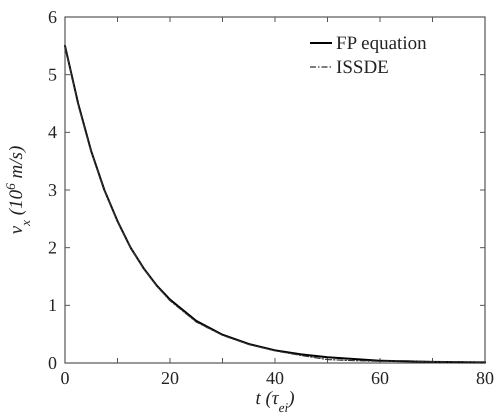 The height and width of the screenshot is (419, 494). I want to click on x-tick-label: 20, so click(170, 378).